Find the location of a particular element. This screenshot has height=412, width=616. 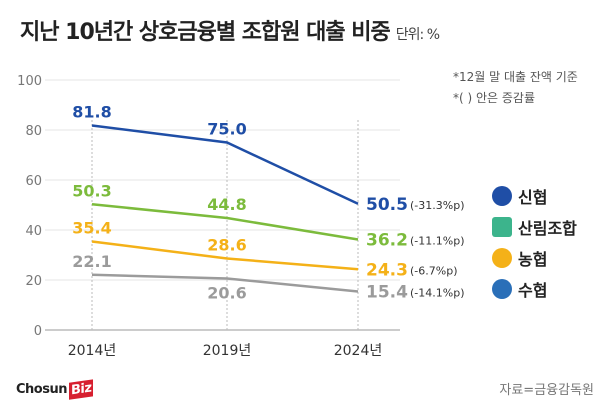

legend-label: 농협 is located at coordinates (533, 259).